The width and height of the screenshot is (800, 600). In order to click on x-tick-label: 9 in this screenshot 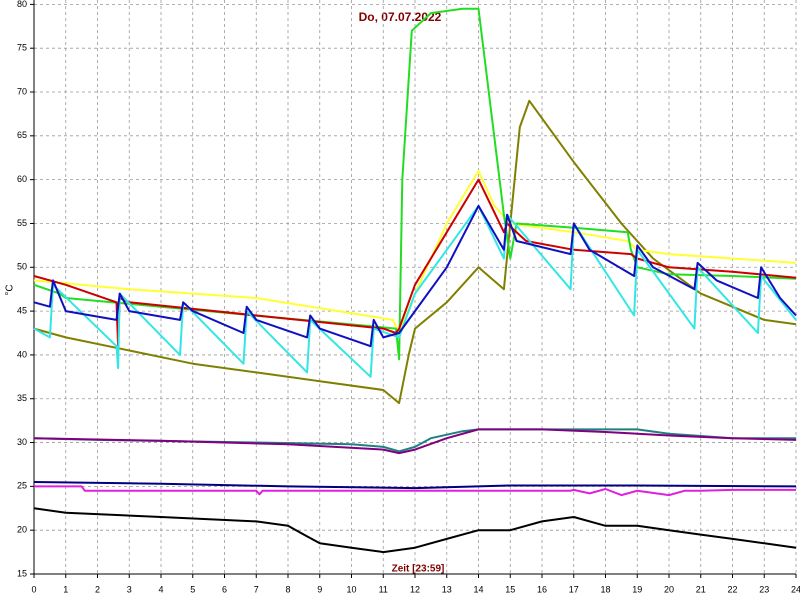, I will do `click(319, 589)`.